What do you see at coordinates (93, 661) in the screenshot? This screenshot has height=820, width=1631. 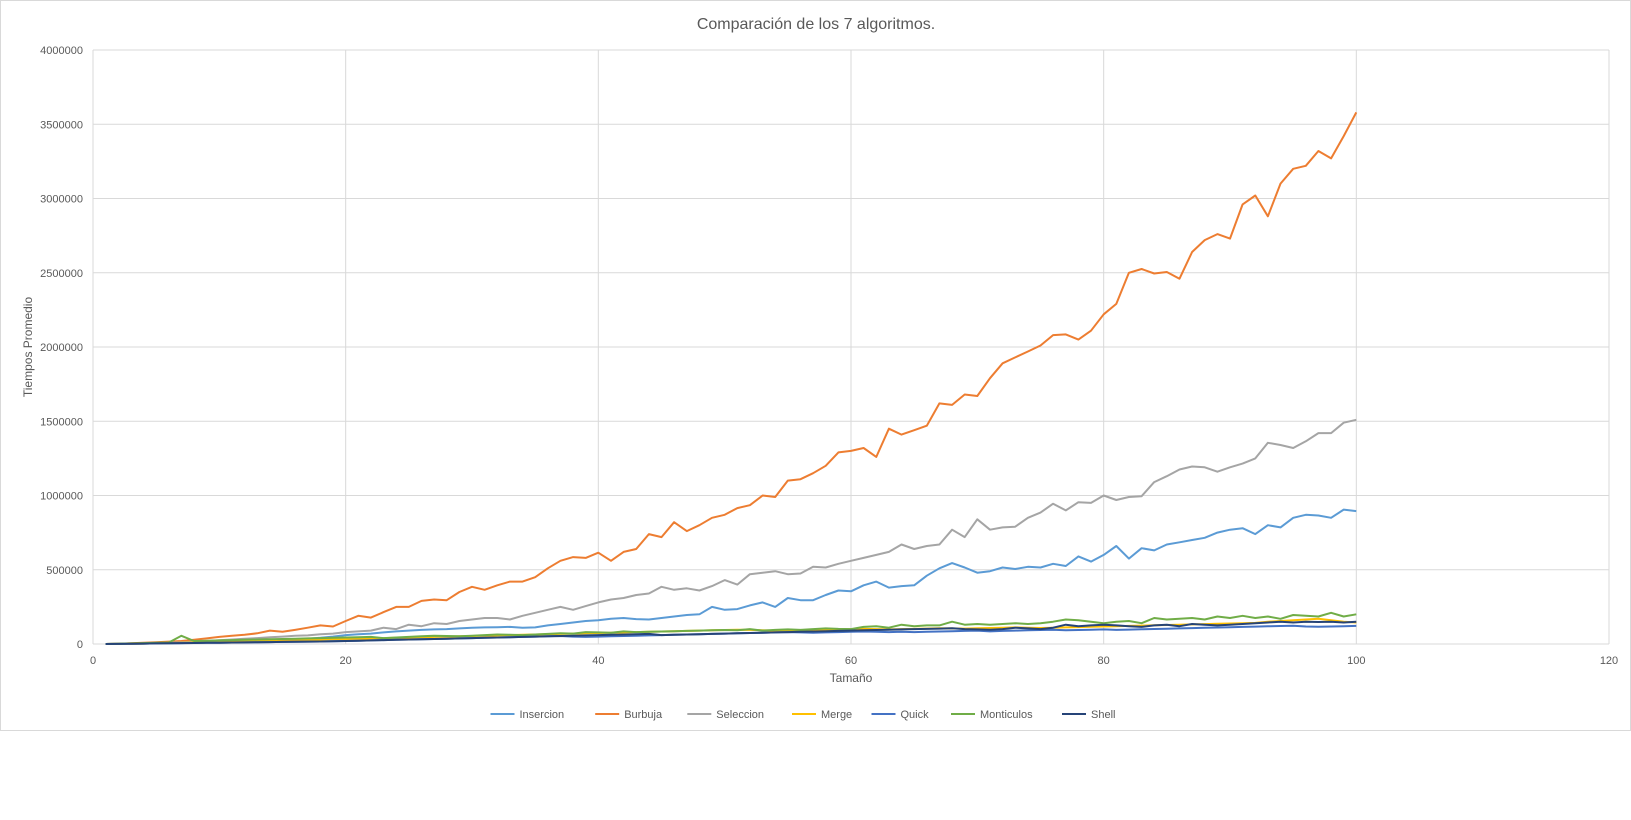 I see `x-tick-label: 0` at bounding box center [93, 661].